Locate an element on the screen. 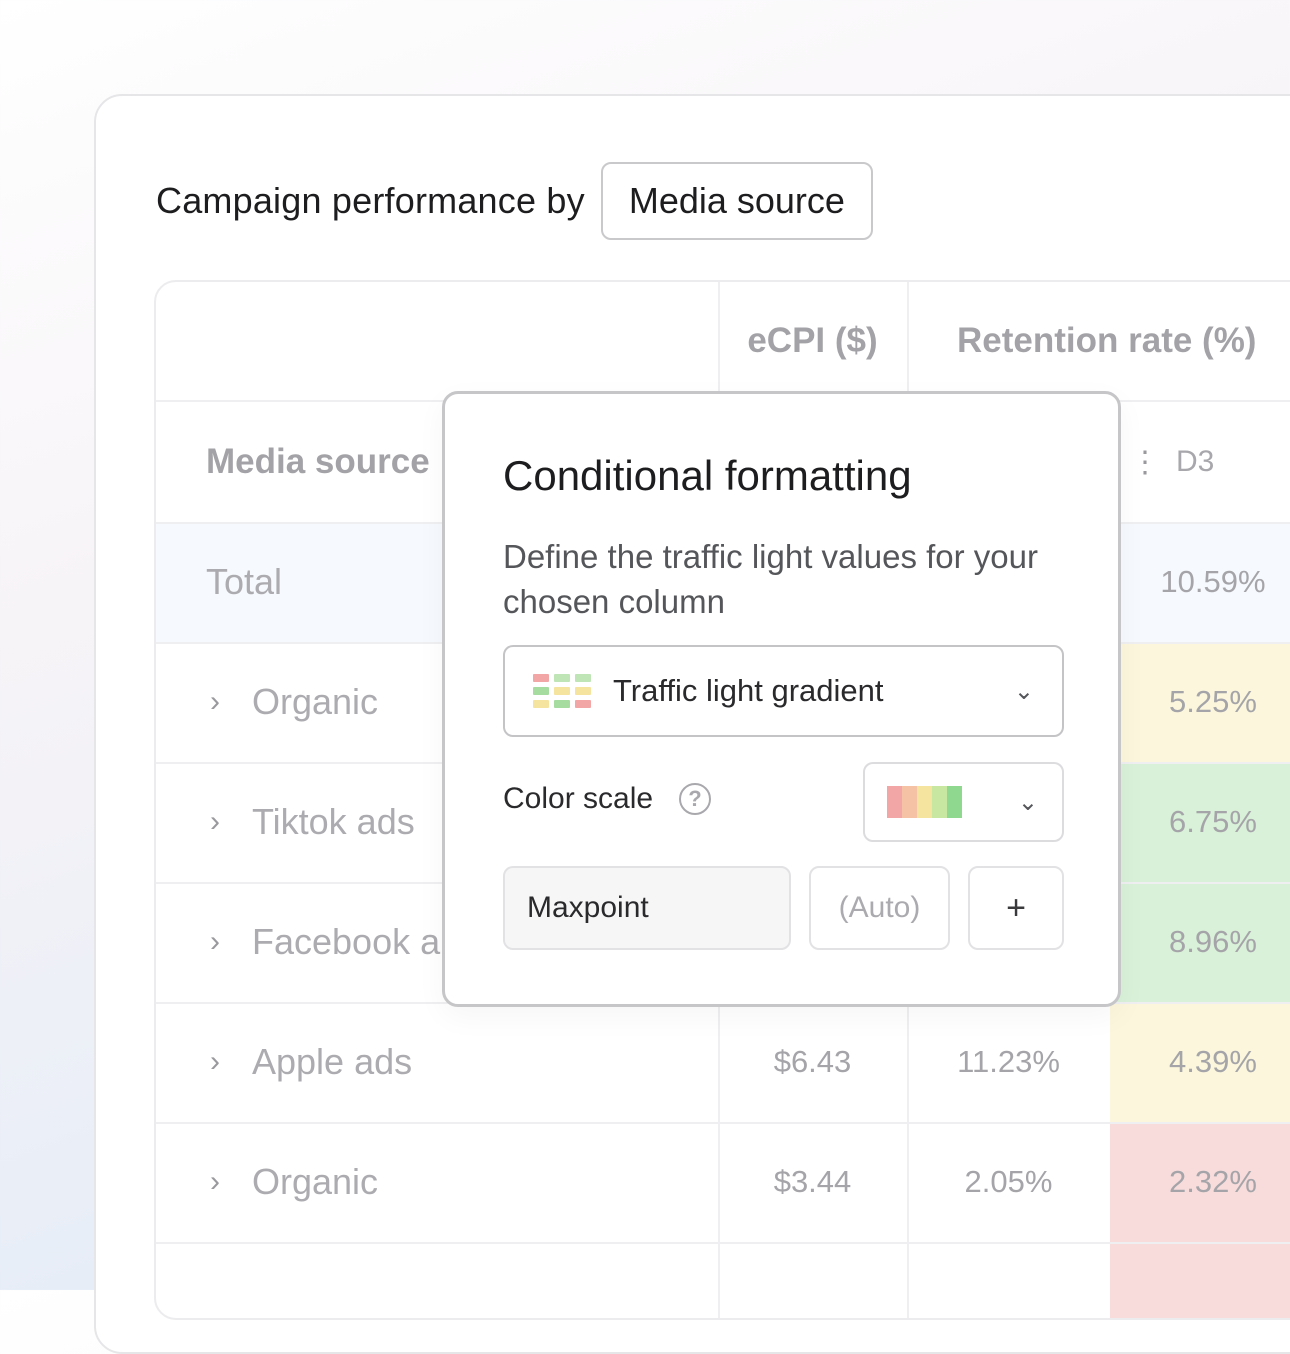 This screenshot has width=1290, height=1354. format-type-label: Traffic light gradient is located at coordinates (748, 690).